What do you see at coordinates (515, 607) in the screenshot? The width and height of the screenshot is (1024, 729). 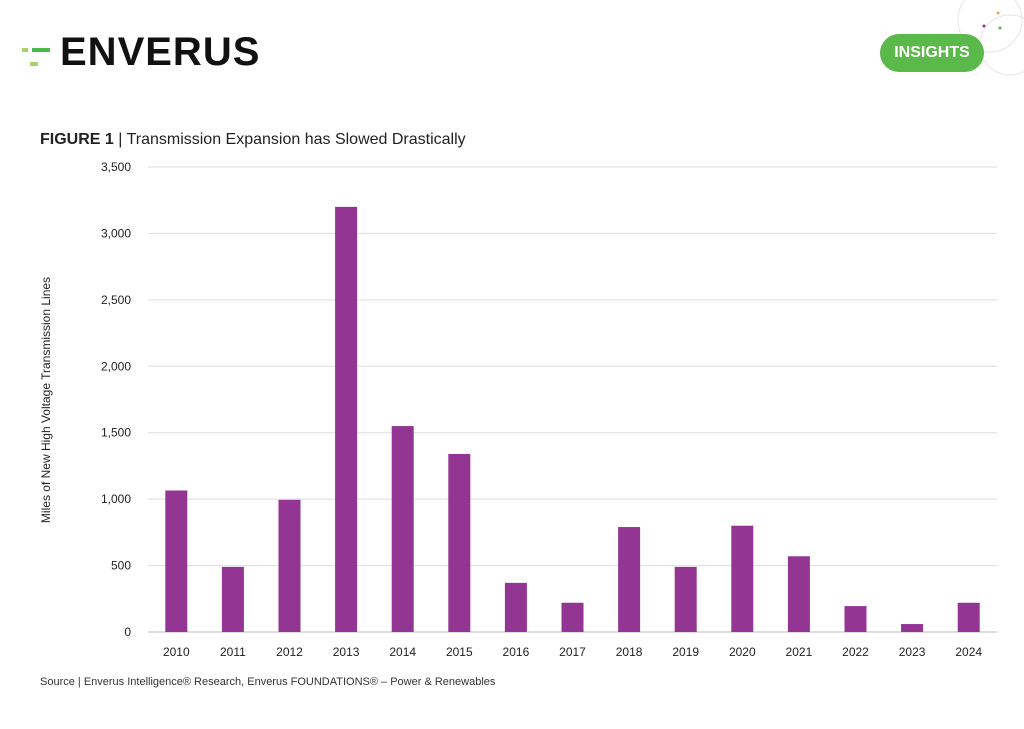 I see `bar-2016` at bounding box center [515, 607].